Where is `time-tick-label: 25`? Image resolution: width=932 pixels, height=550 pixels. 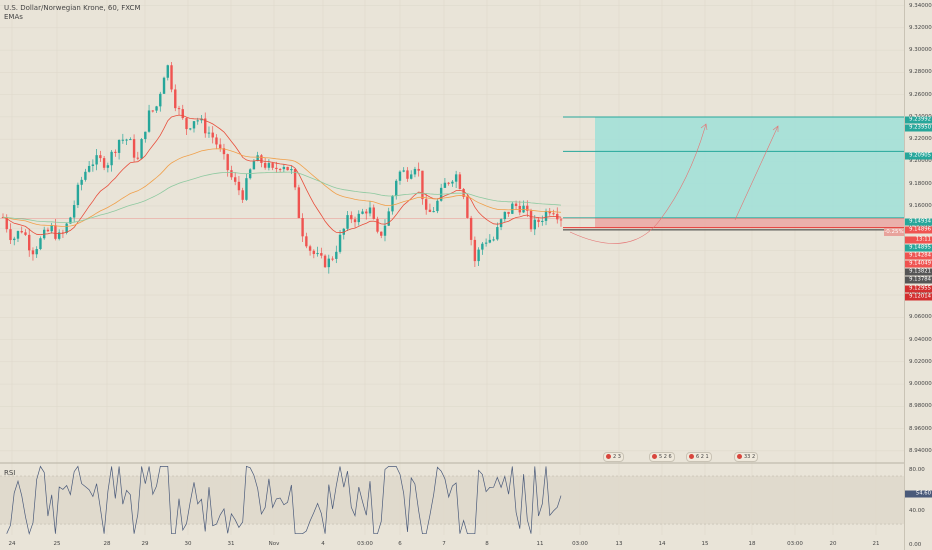
time-tick-label: 25 is located at coordinates (57, 544).